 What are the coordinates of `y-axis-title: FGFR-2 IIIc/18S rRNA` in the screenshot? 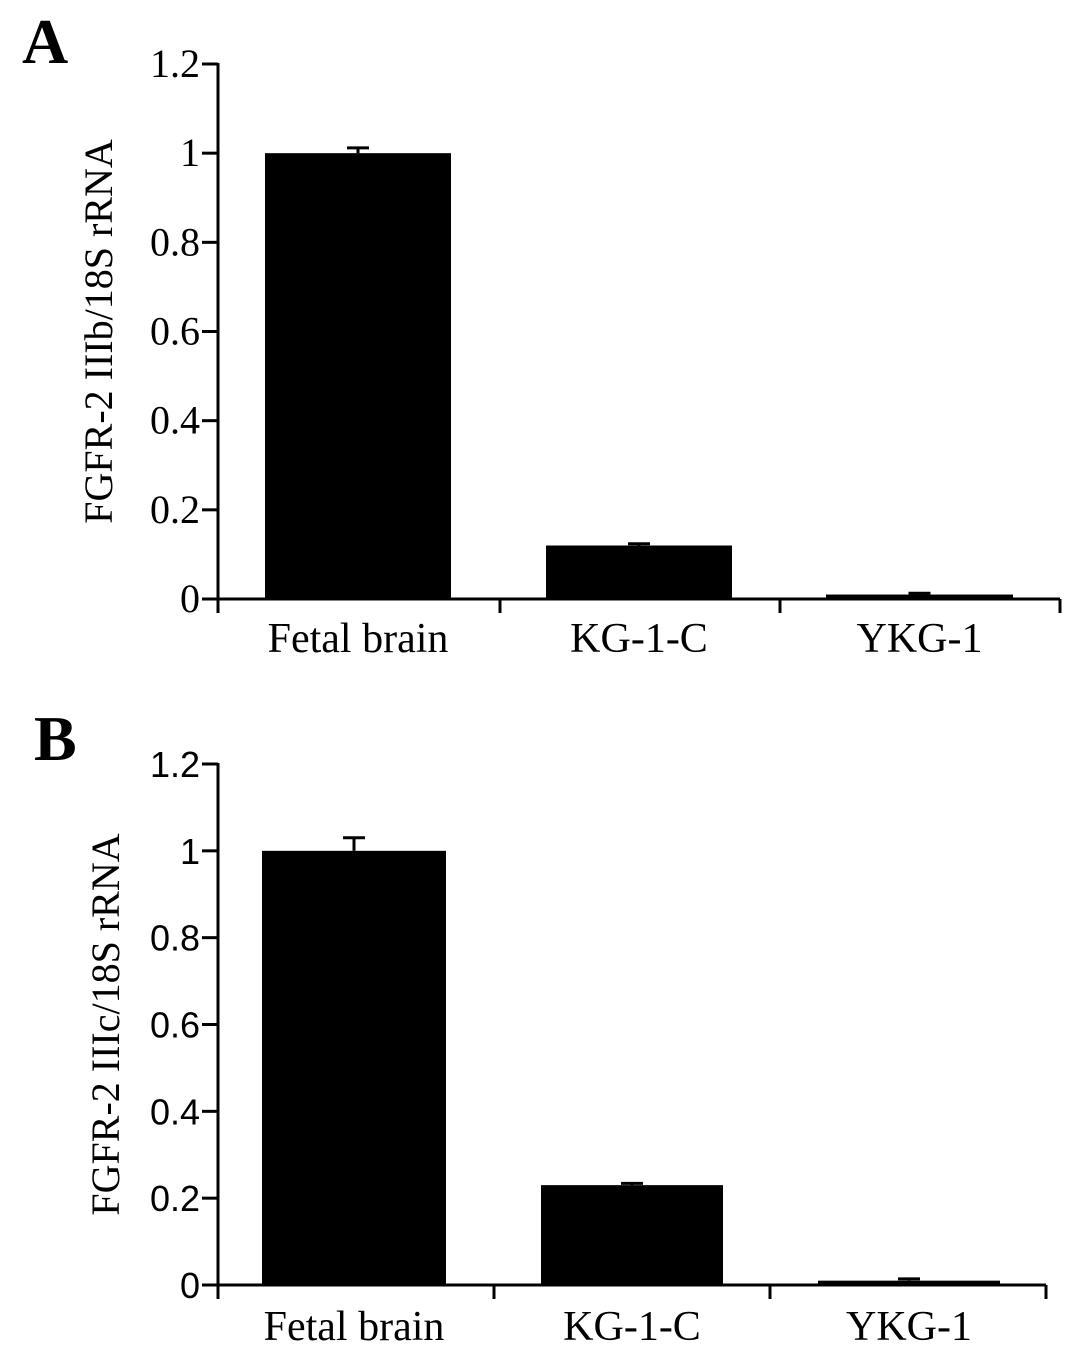 It's located at (105, 1024).